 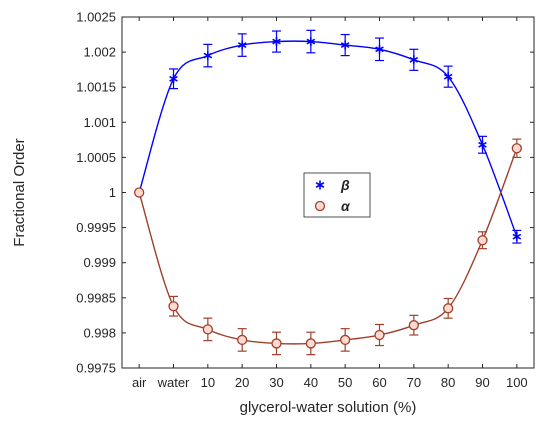 What do you see at coordinates (379, 382) in the screenshot?
I see `x-tick-label: 60` at bounding box center [379, 382].